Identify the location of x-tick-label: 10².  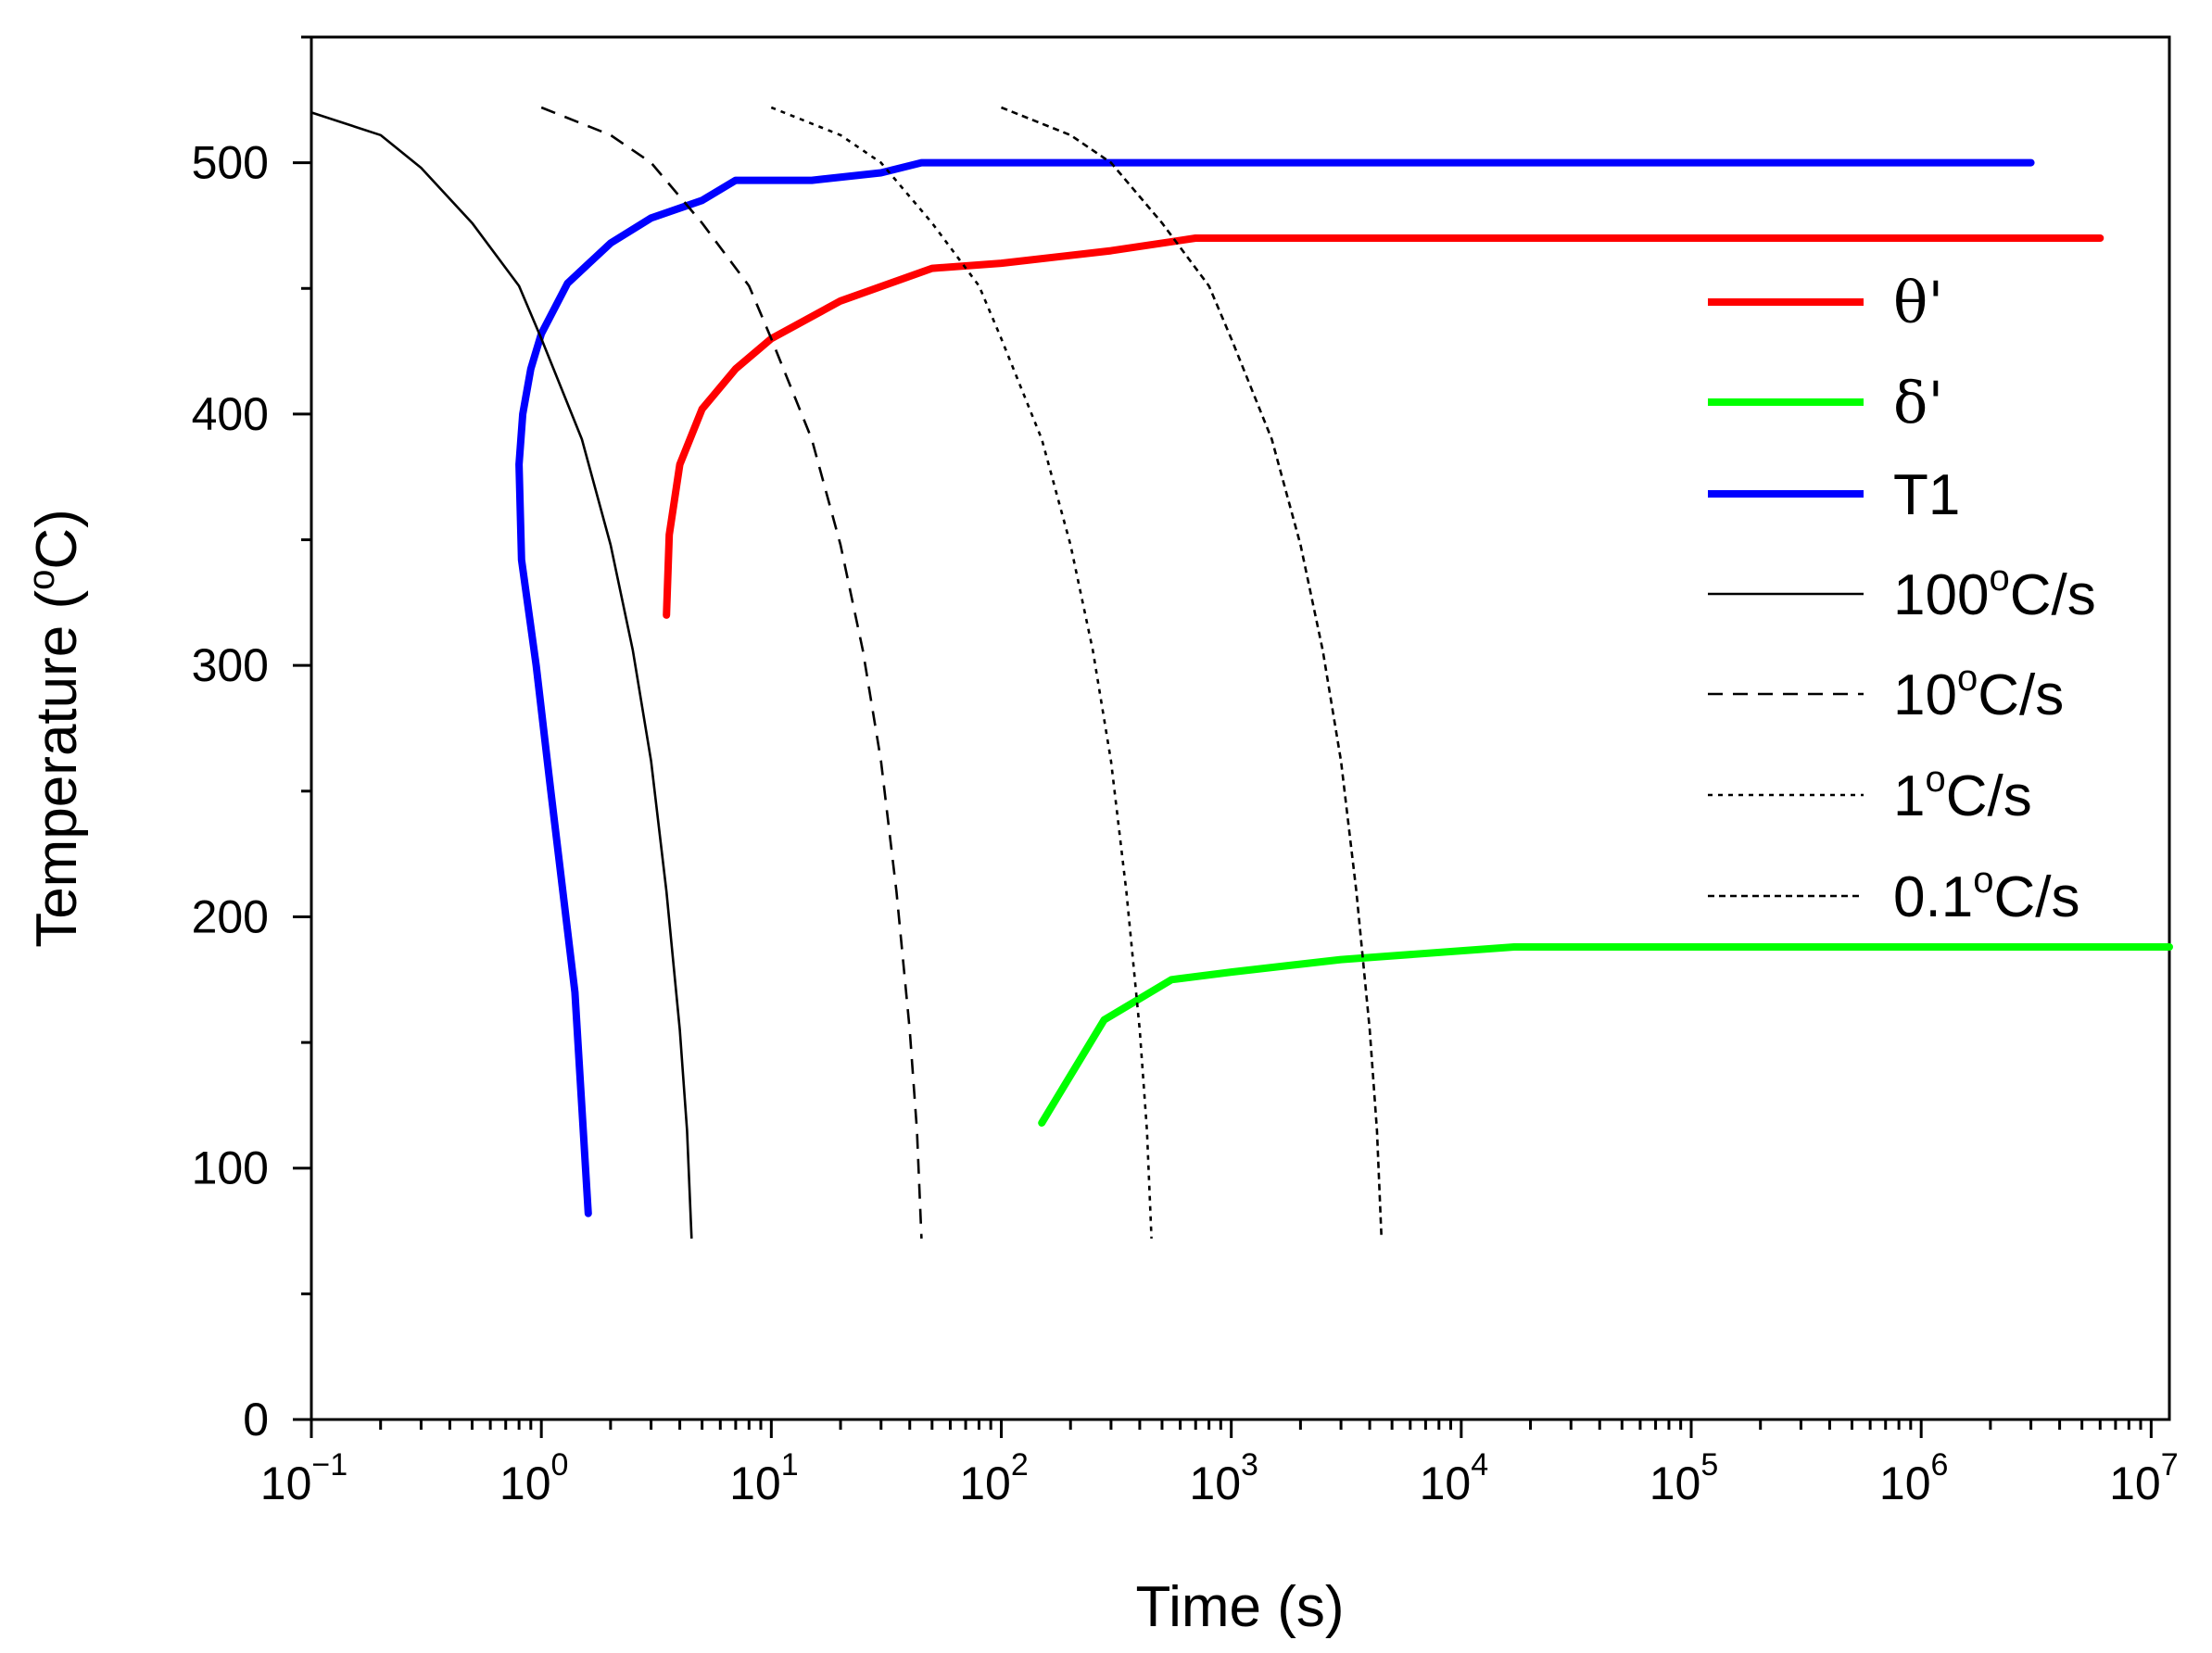
(994, 1478).